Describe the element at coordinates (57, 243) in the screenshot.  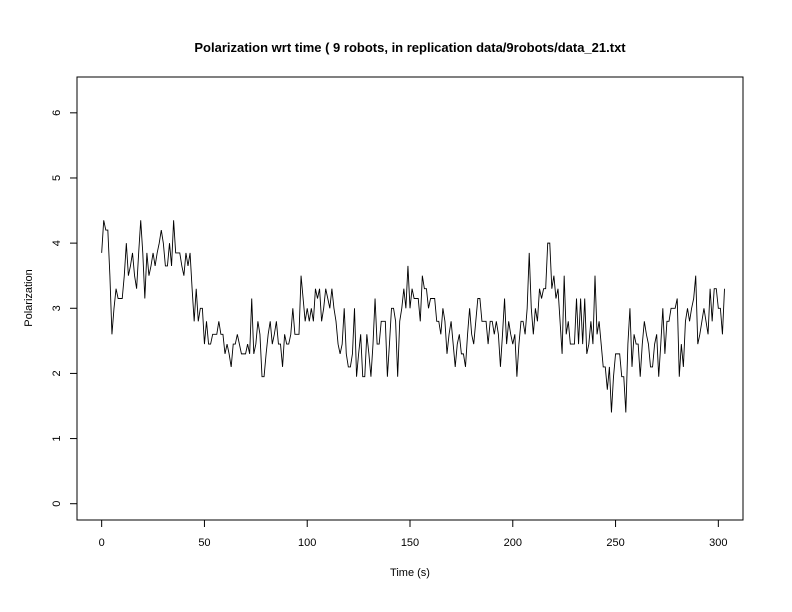
I see `y-tick-label: 4` at that location.